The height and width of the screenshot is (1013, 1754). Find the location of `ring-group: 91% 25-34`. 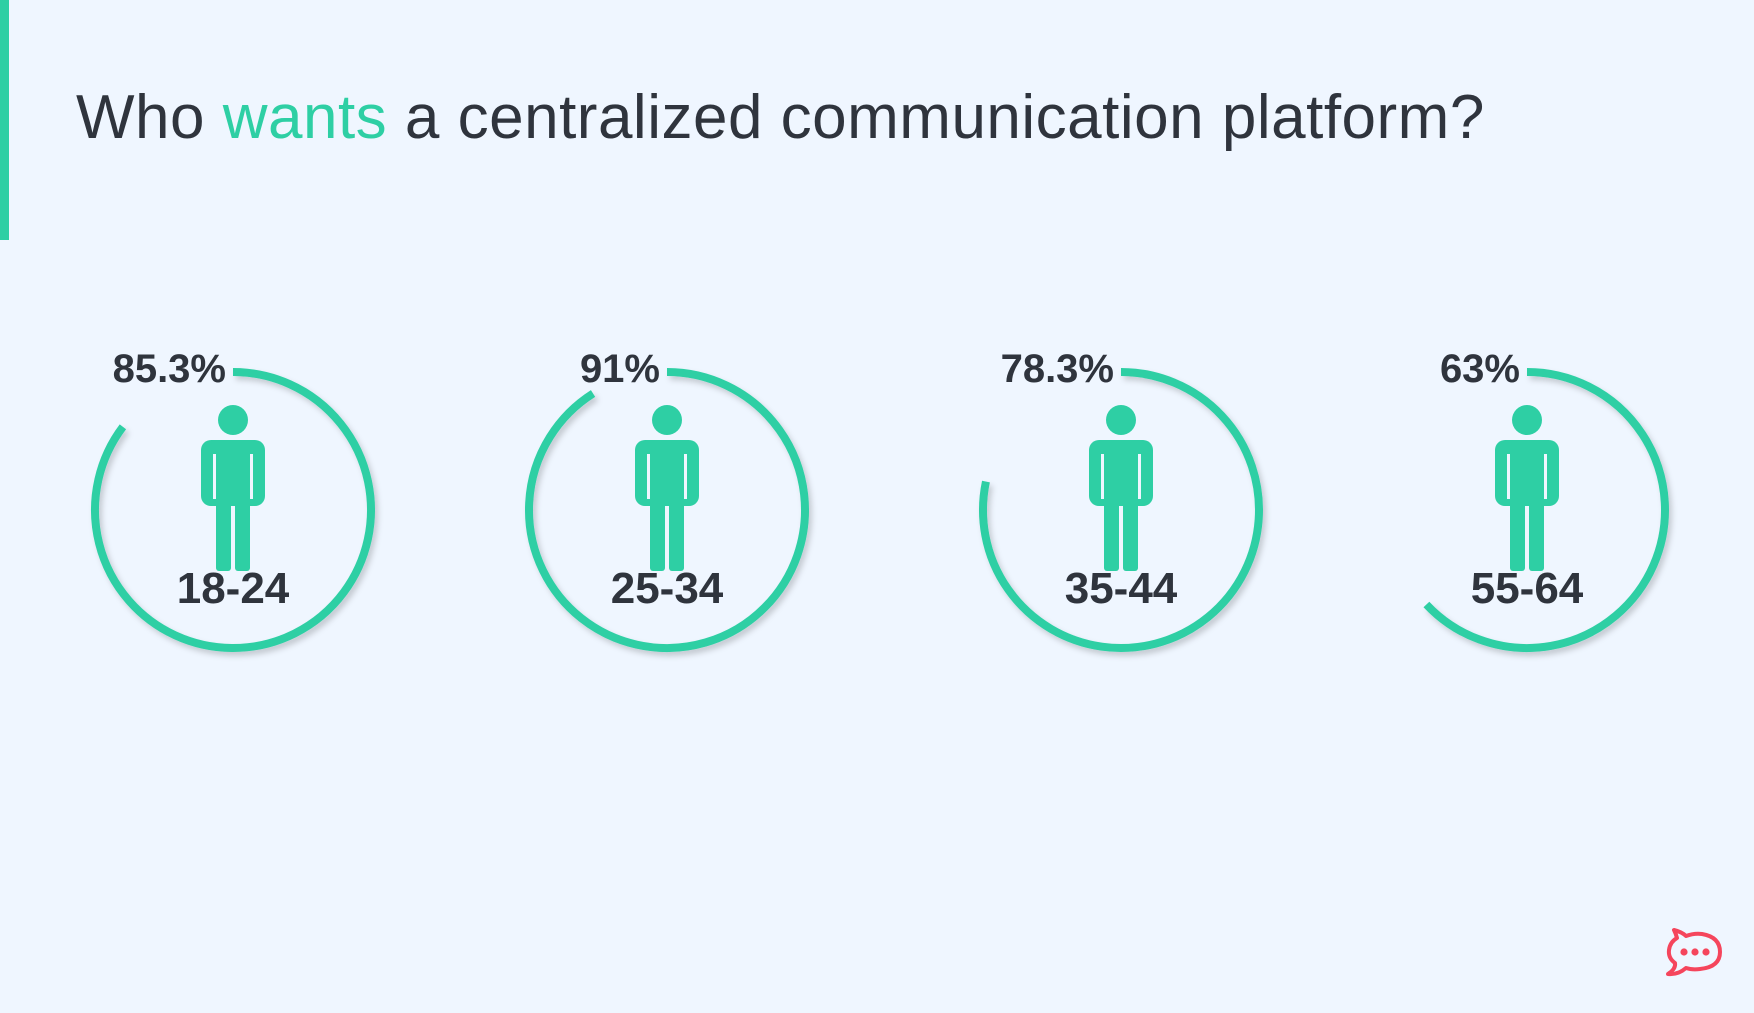

ring-group: 91% 25-34 is located at coordinates (667, 499).